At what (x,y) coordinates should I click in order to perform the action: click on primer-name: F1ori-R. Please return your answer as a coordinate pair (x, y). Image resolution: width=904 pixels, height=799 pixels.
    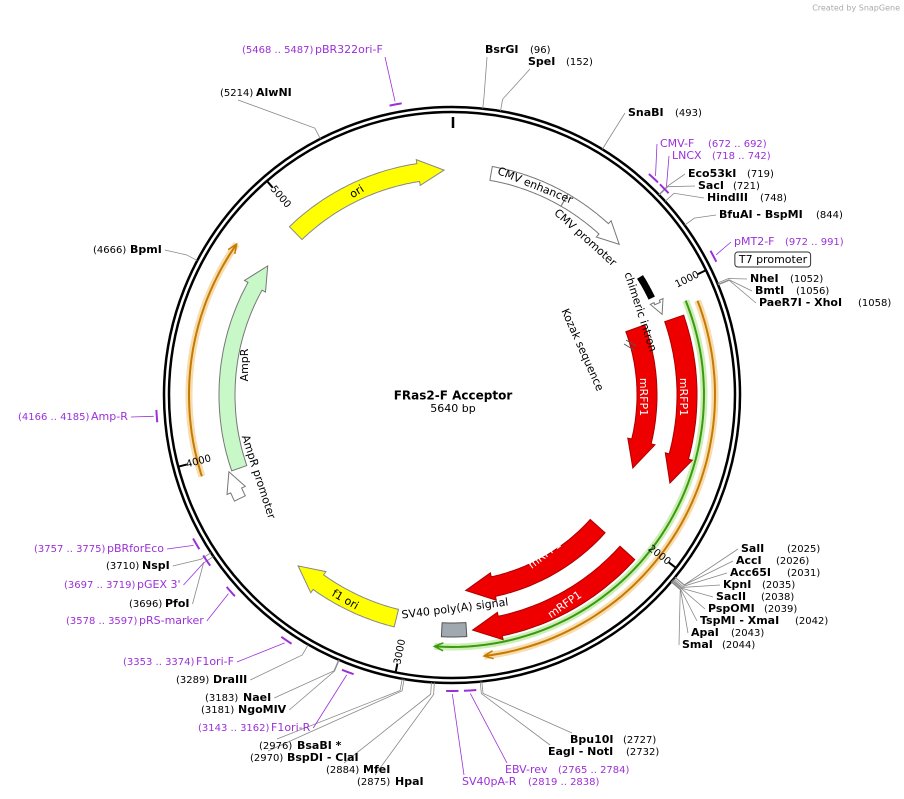
    Looking at the image, I should click on (291, 727).